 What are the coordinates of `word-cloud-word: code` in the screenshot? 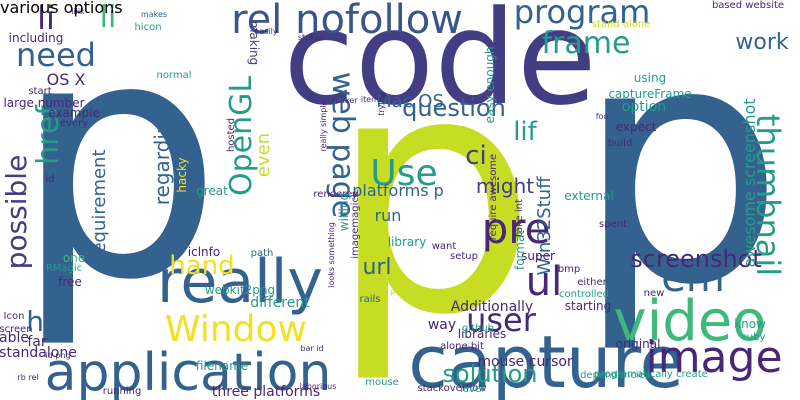 It's located at (440, 67).